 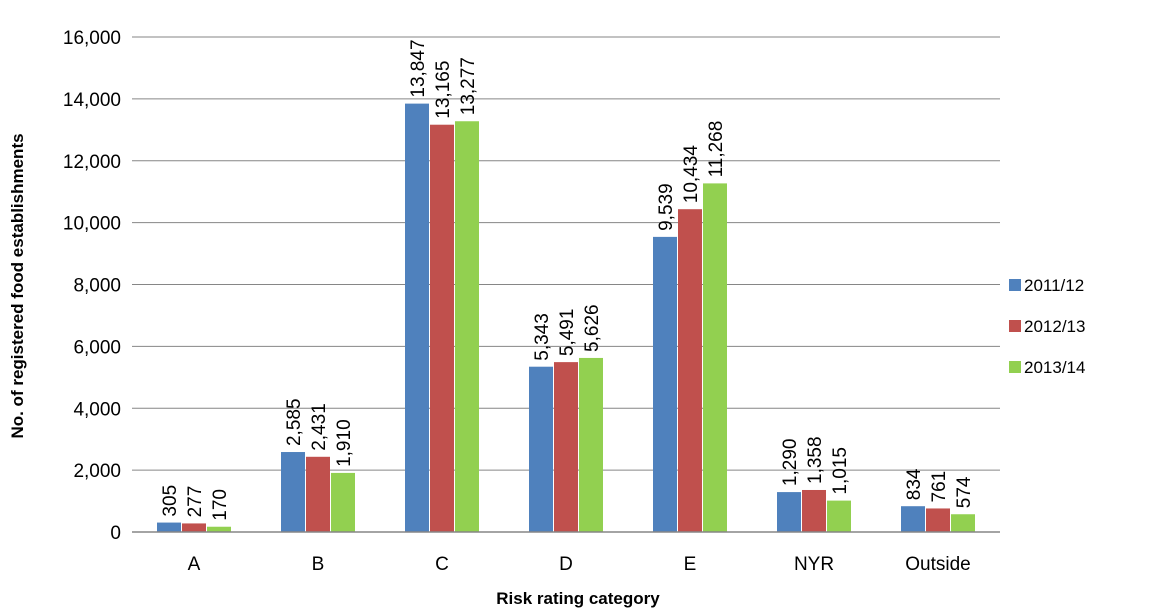 I want to click on y-tick-label: 16,000, so click(x=92, y=38).